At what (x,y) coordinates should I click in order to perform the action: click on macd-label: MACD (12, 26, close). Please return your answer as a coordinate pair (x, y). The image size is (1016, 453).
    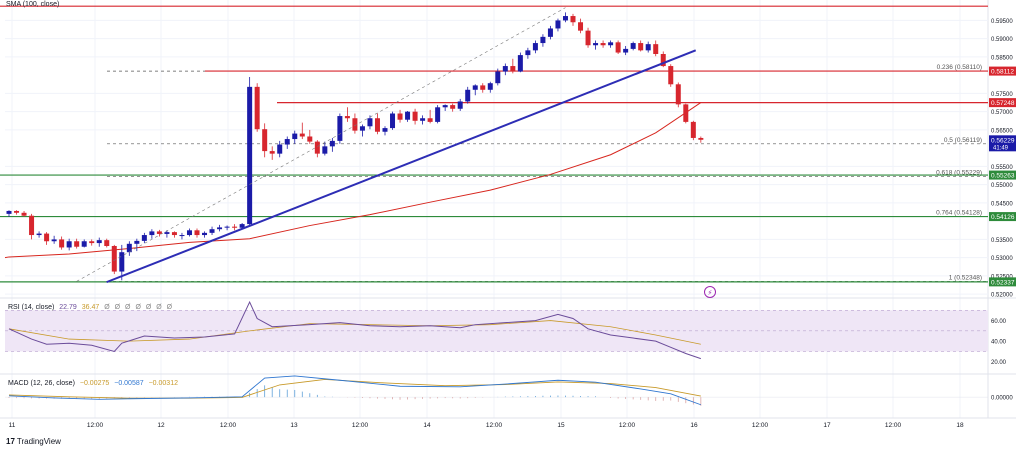
    Looking at the image, I should click on (41, 383).